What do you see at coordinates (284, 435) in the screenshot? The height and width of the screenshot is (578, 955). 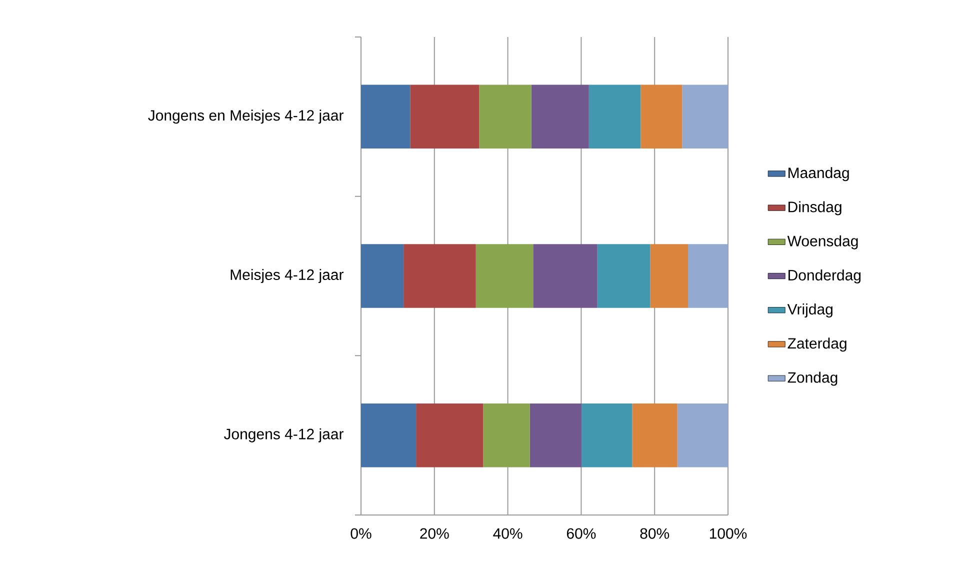 I see `y-tick-label: Jongens 4-12 jaar` at bounding box center [284, 435].